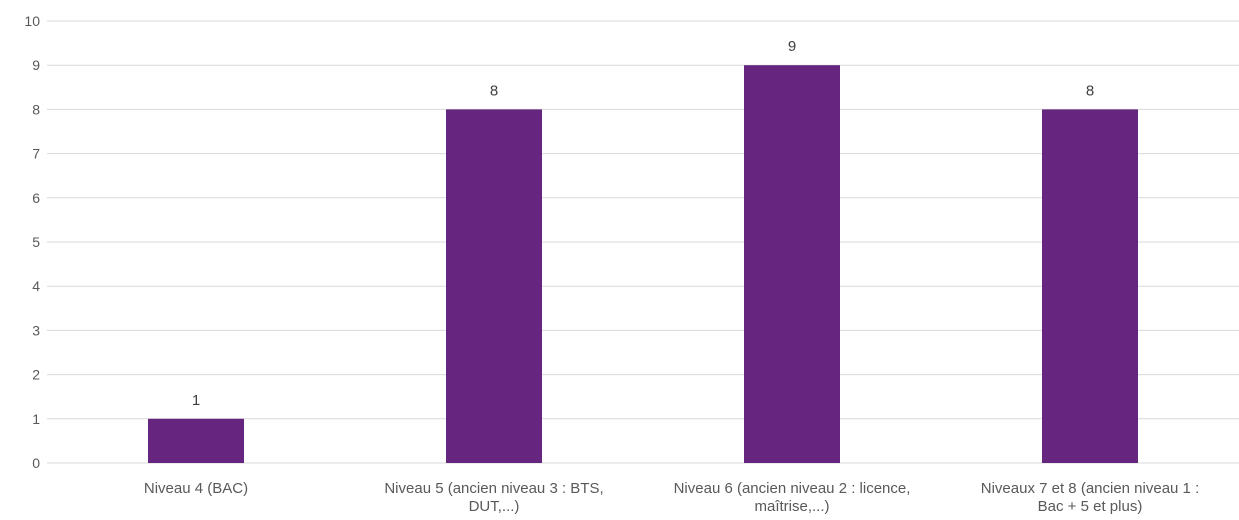 The width and height of the screenshot is (1239, 520). What do you see at coordinates (494, 506) in the screenshot?
I see `x-tick-label: DUT,...)` at bounding box center [494, 506].